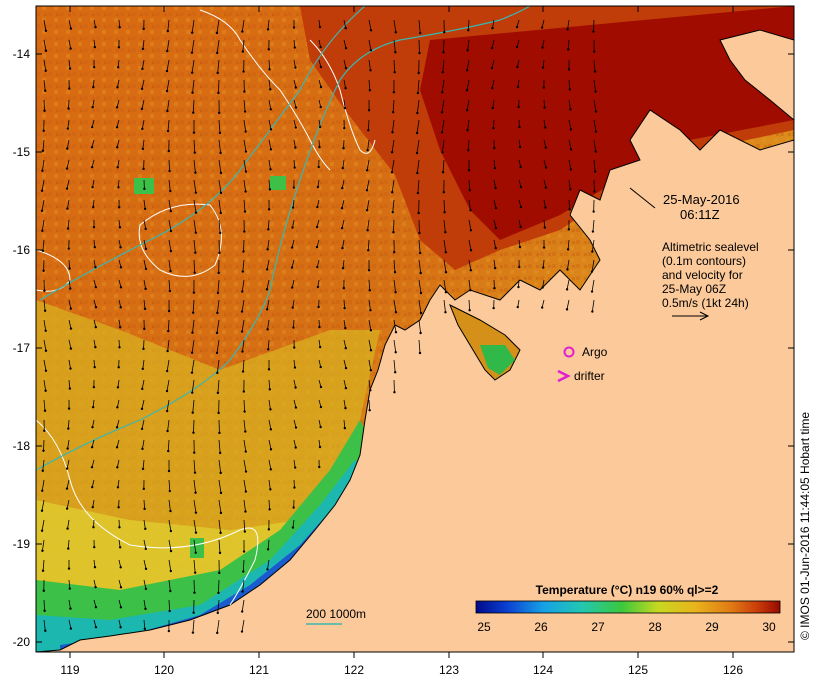  What do you see at coordinates (655, 627) in the screenshot?
I see `colorbar-label: 28` at bounding box center [655, 627].